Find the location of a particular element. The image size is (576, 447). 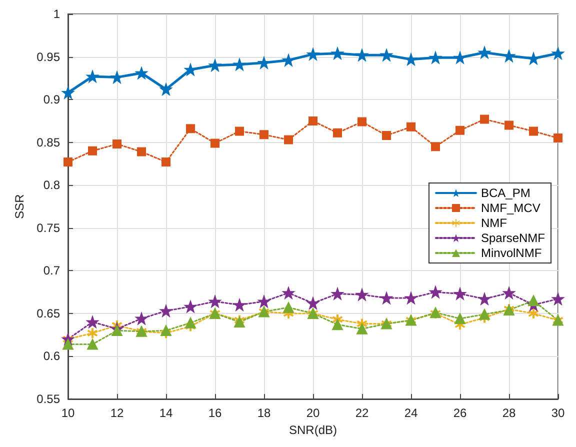

x-tick-label: 12 is located at coordinates (117, 413).